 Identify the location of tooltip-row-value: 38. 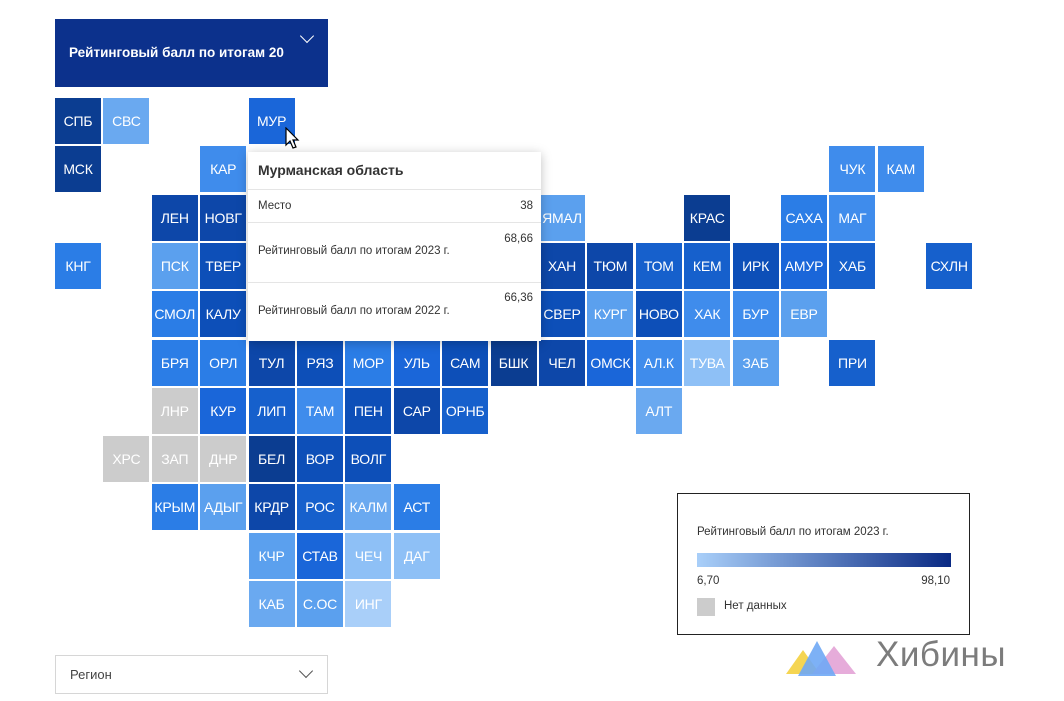
(526, 206).